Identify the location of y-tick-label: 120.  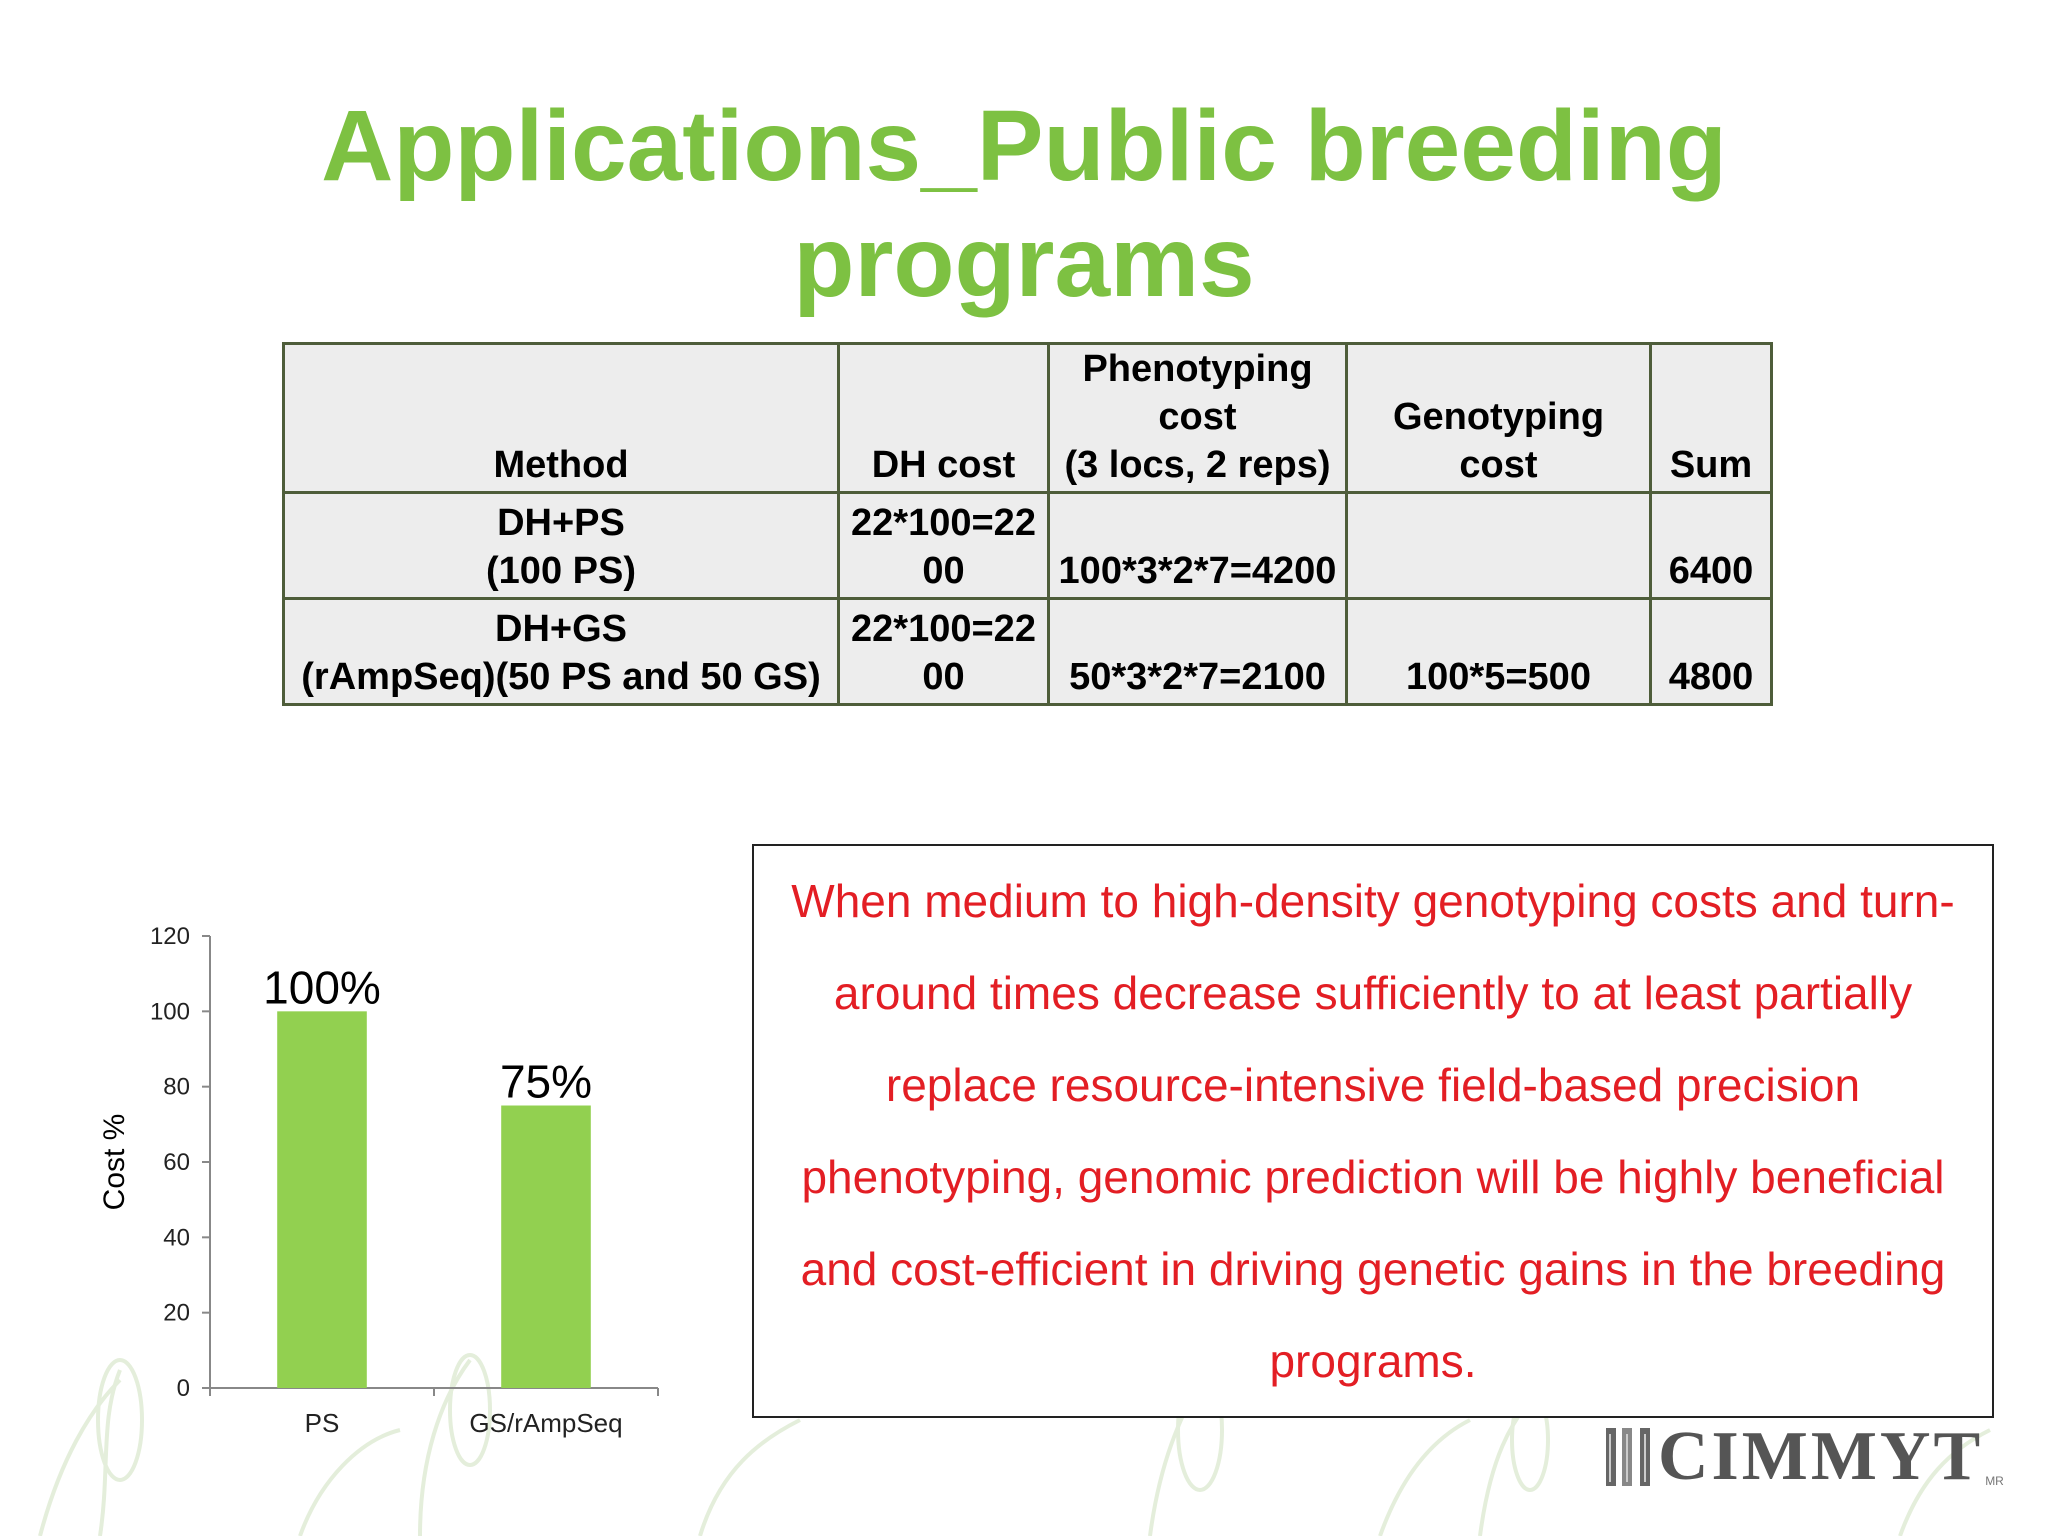
(170, 936).